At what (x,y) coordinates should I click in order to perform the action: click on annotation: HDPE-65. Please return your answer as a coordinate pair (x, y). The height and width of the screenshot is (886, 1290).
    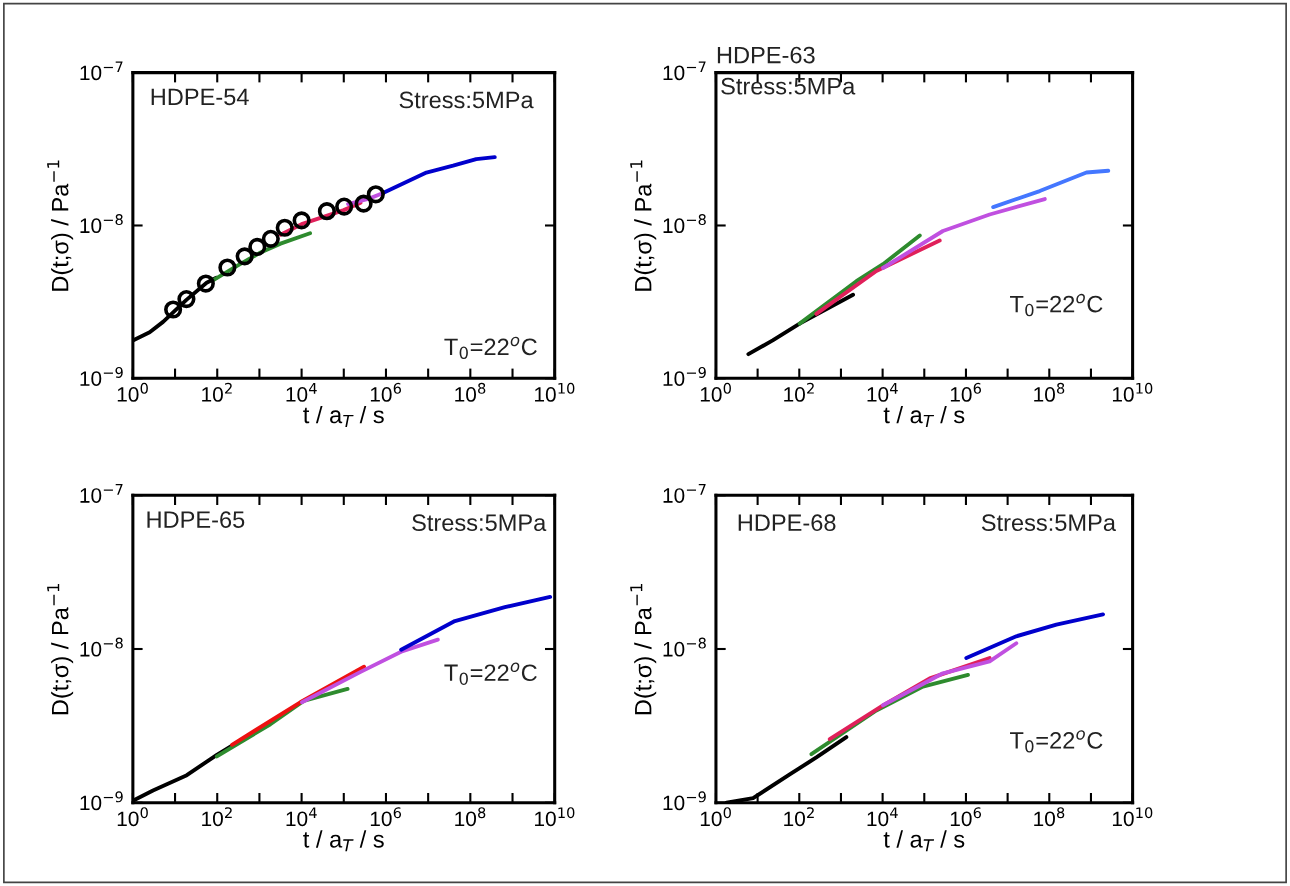
    Looking at the image, I should click on (196, 519).